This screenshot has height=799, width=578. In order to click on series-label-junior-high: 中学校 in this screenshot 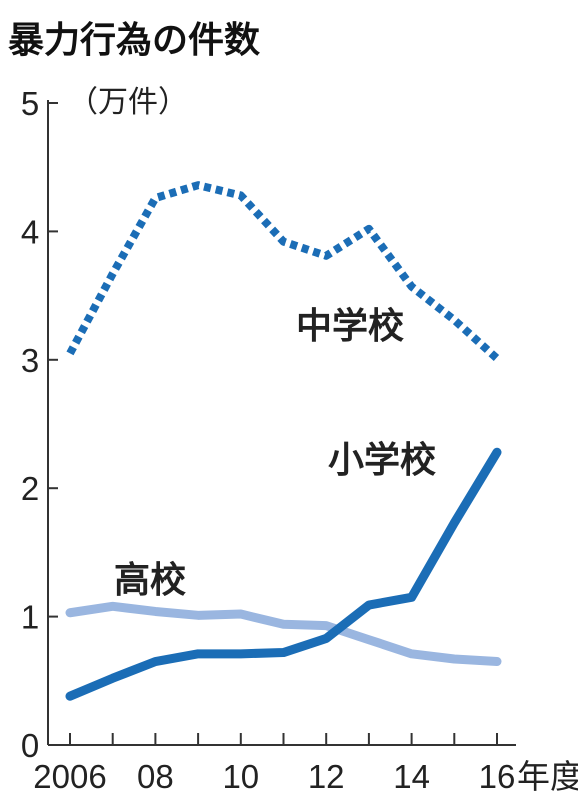, I will do `click(350, 326)`.